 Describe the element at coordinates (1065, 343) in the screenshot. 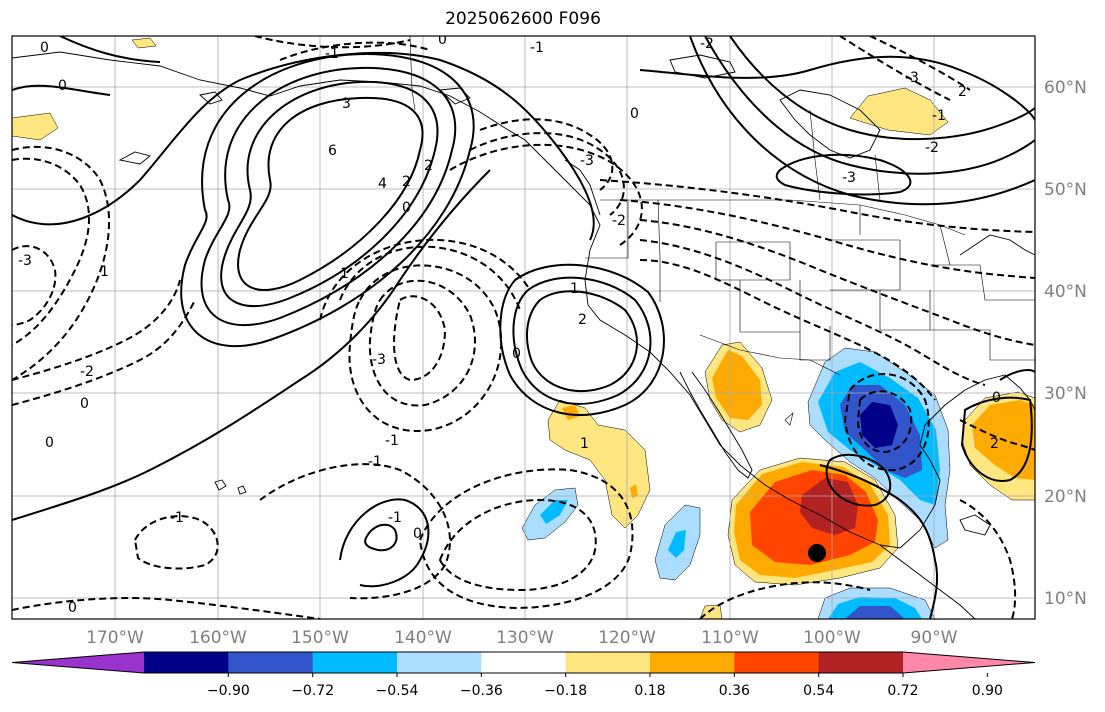

I see `latitude-axis: 60°N 50°N 40°N 30°N 20°N 10°N` at that location.